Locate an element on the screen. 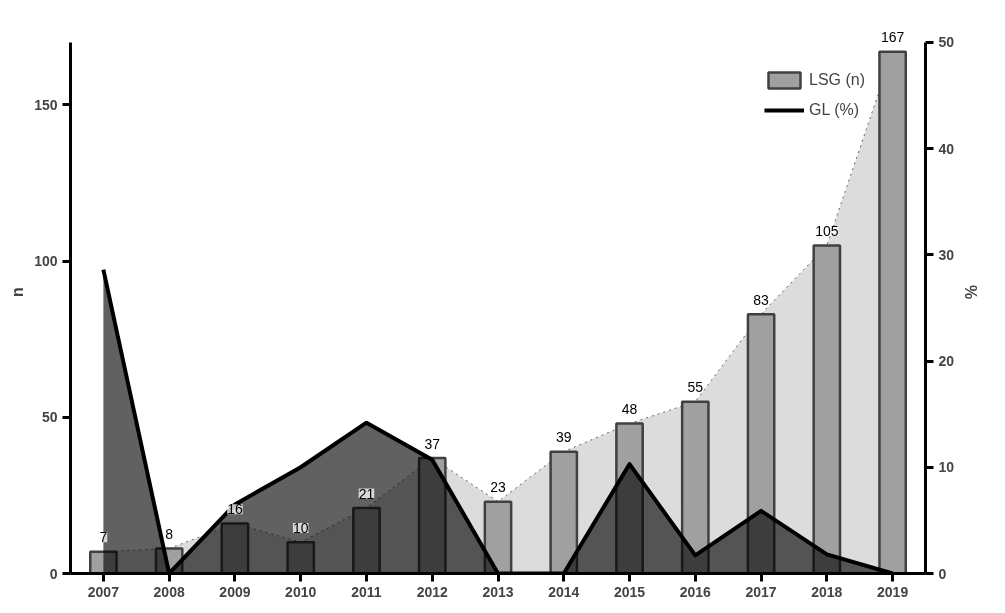 This screenshot has height=613, width=1005. data-label: 55 is located at coordinates (695, 387).